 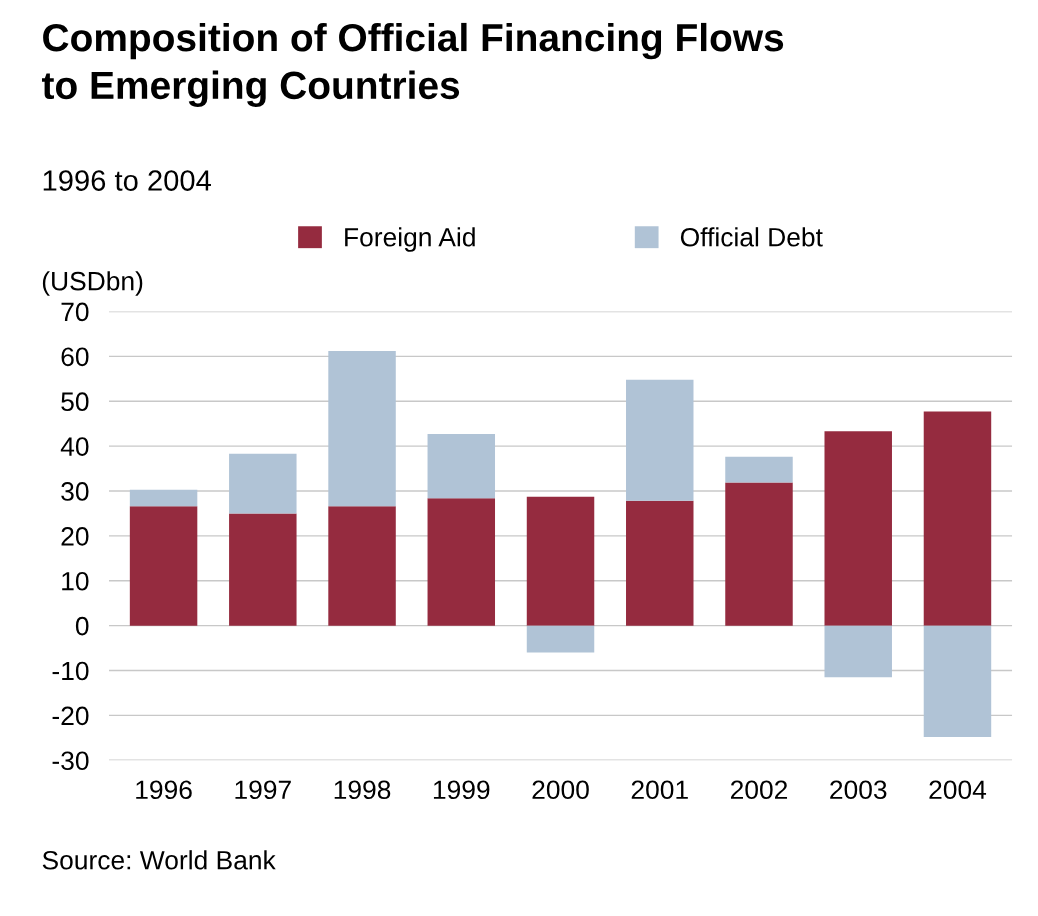 What do you see at coordinates (70, 671) in the screenshot?
I see `y-tick-label: -10` at bounding box center [70, 671].